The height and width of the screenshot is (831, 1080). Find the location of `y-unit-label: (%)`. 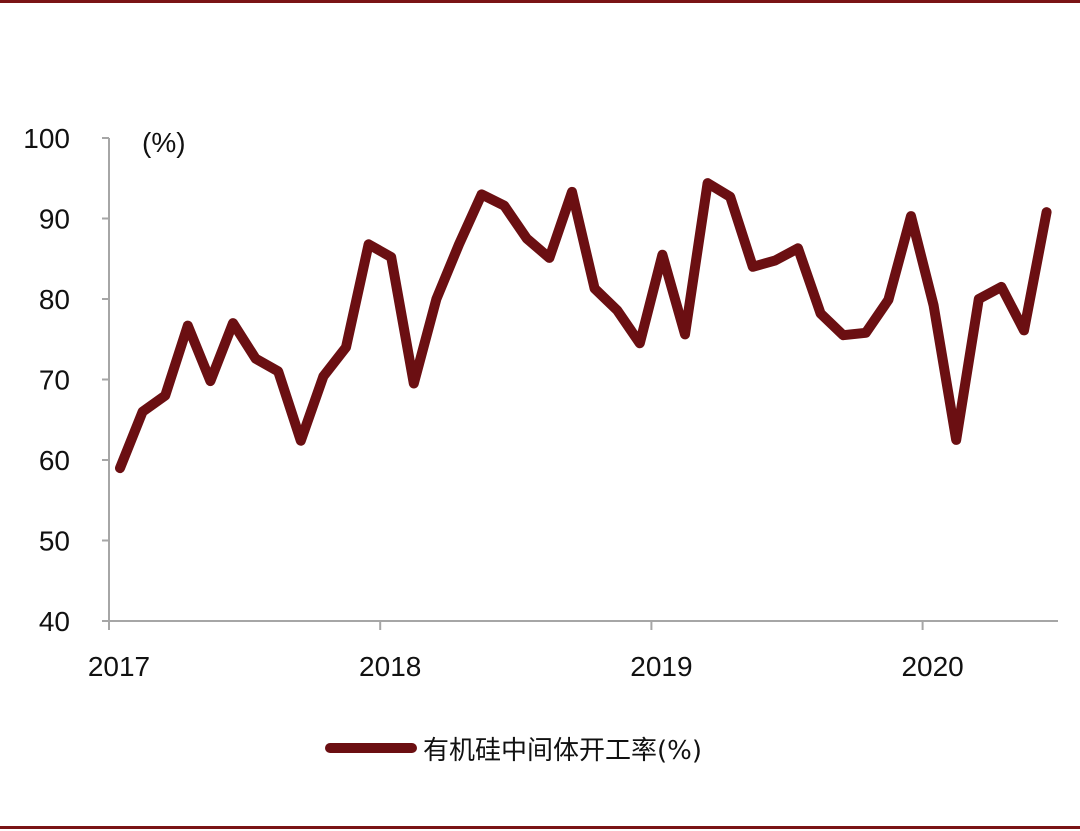

y-unit-label: (%) is located at coordinates (164, 142).